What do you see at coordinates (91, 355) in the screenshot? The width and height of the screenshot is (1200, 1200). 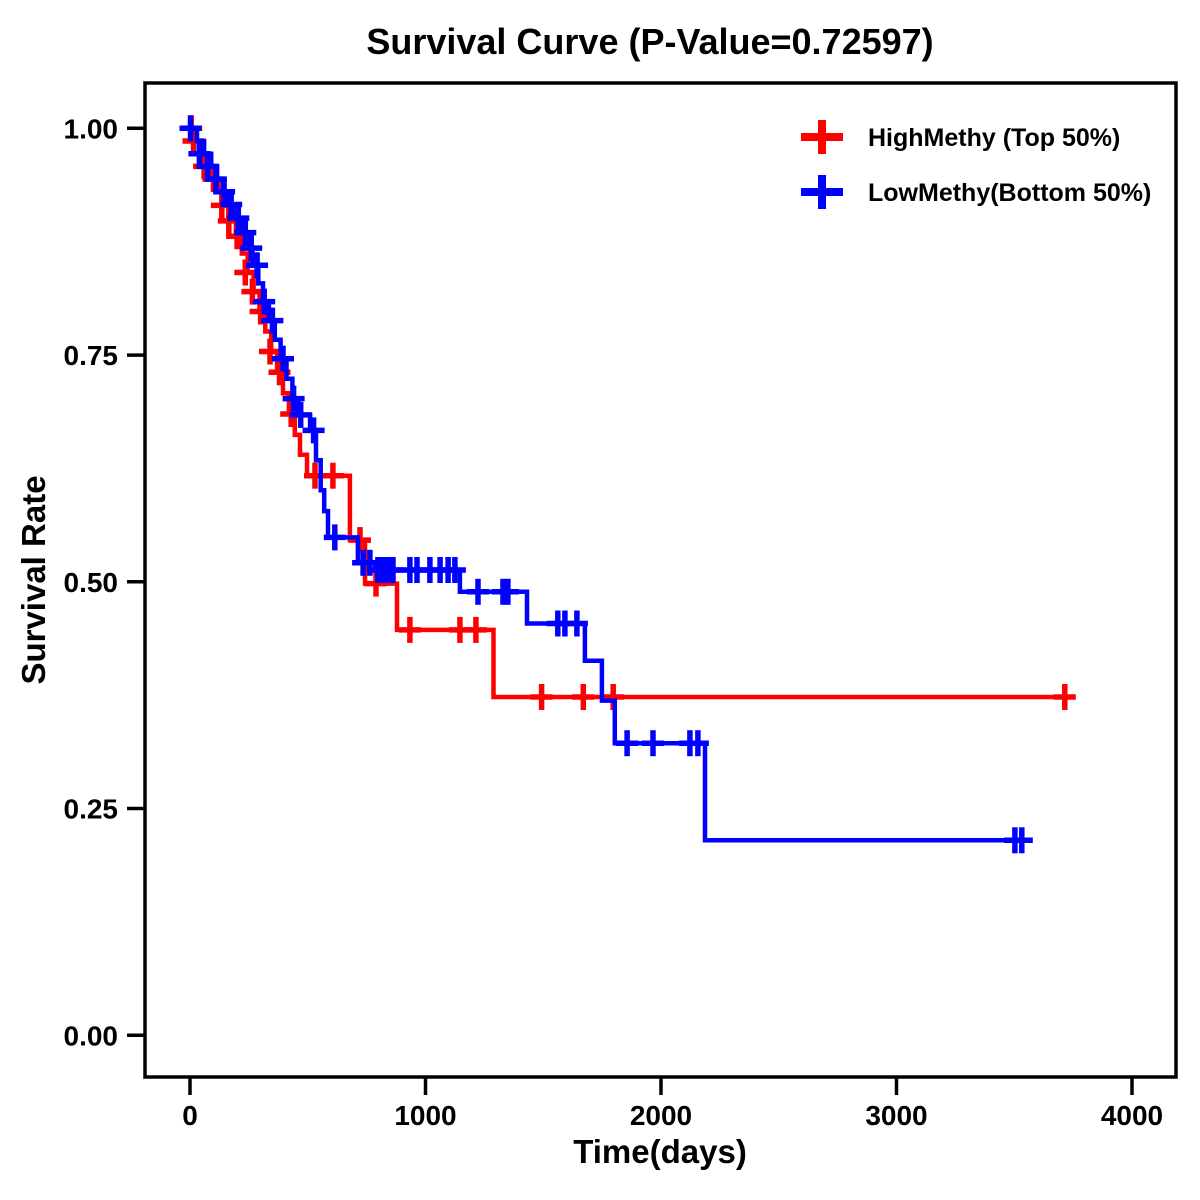 I see `y-tick-label: 0.75` at bounding box center [91, 355].